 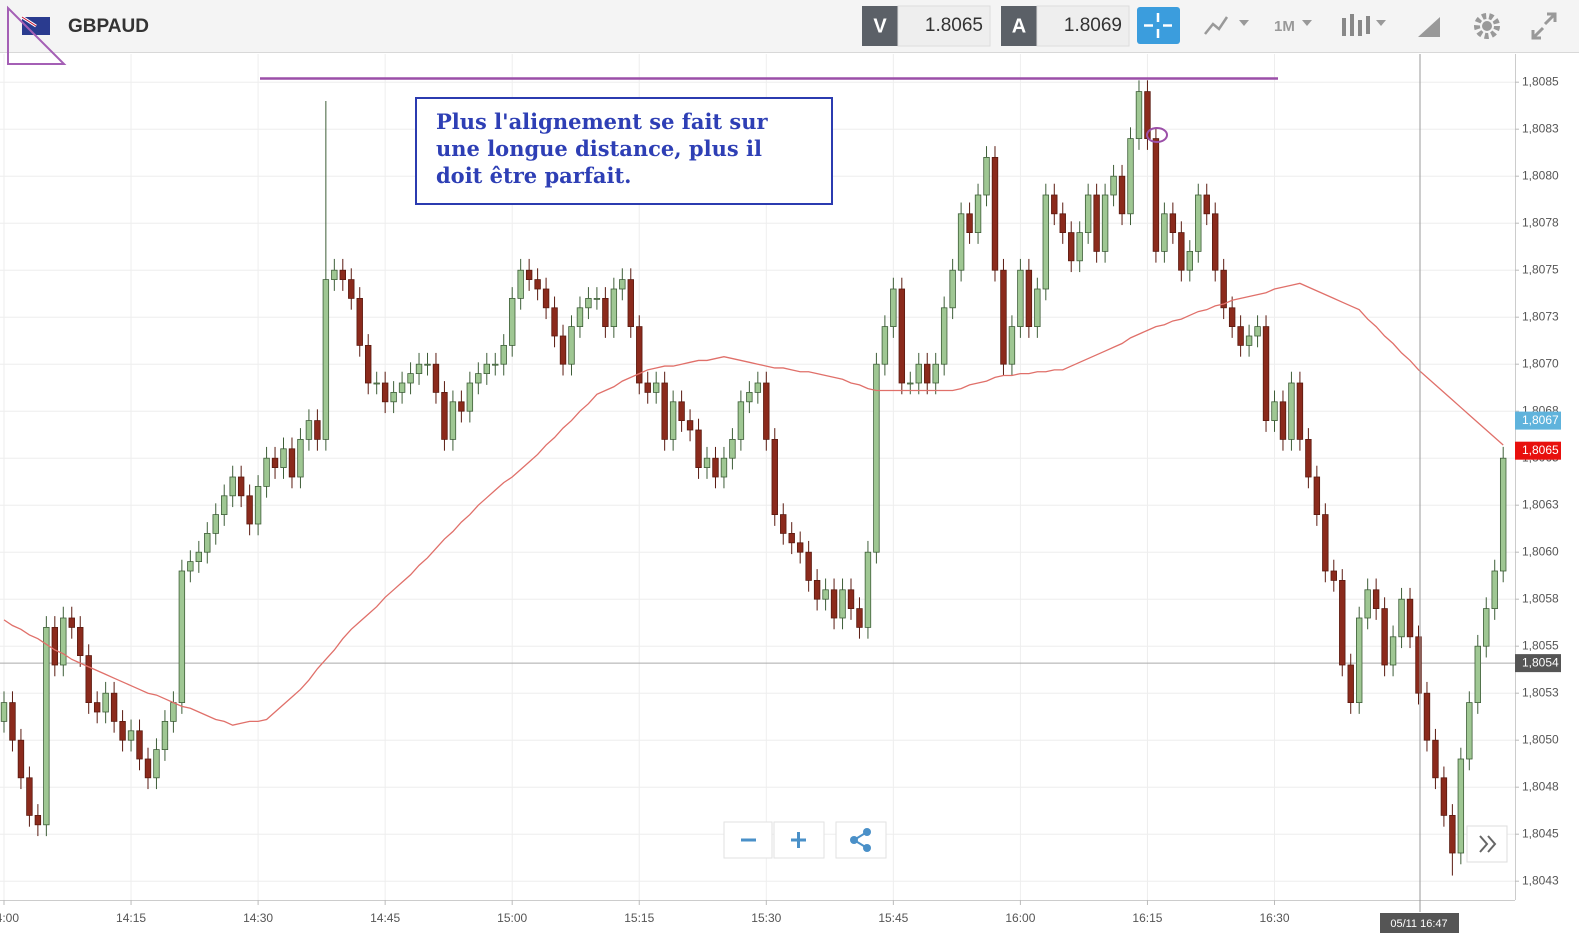 What do you see at coordinates (1544, 26) in the screenshot?
I see `fullscreen-icon` at bounding box center [1544, 26].